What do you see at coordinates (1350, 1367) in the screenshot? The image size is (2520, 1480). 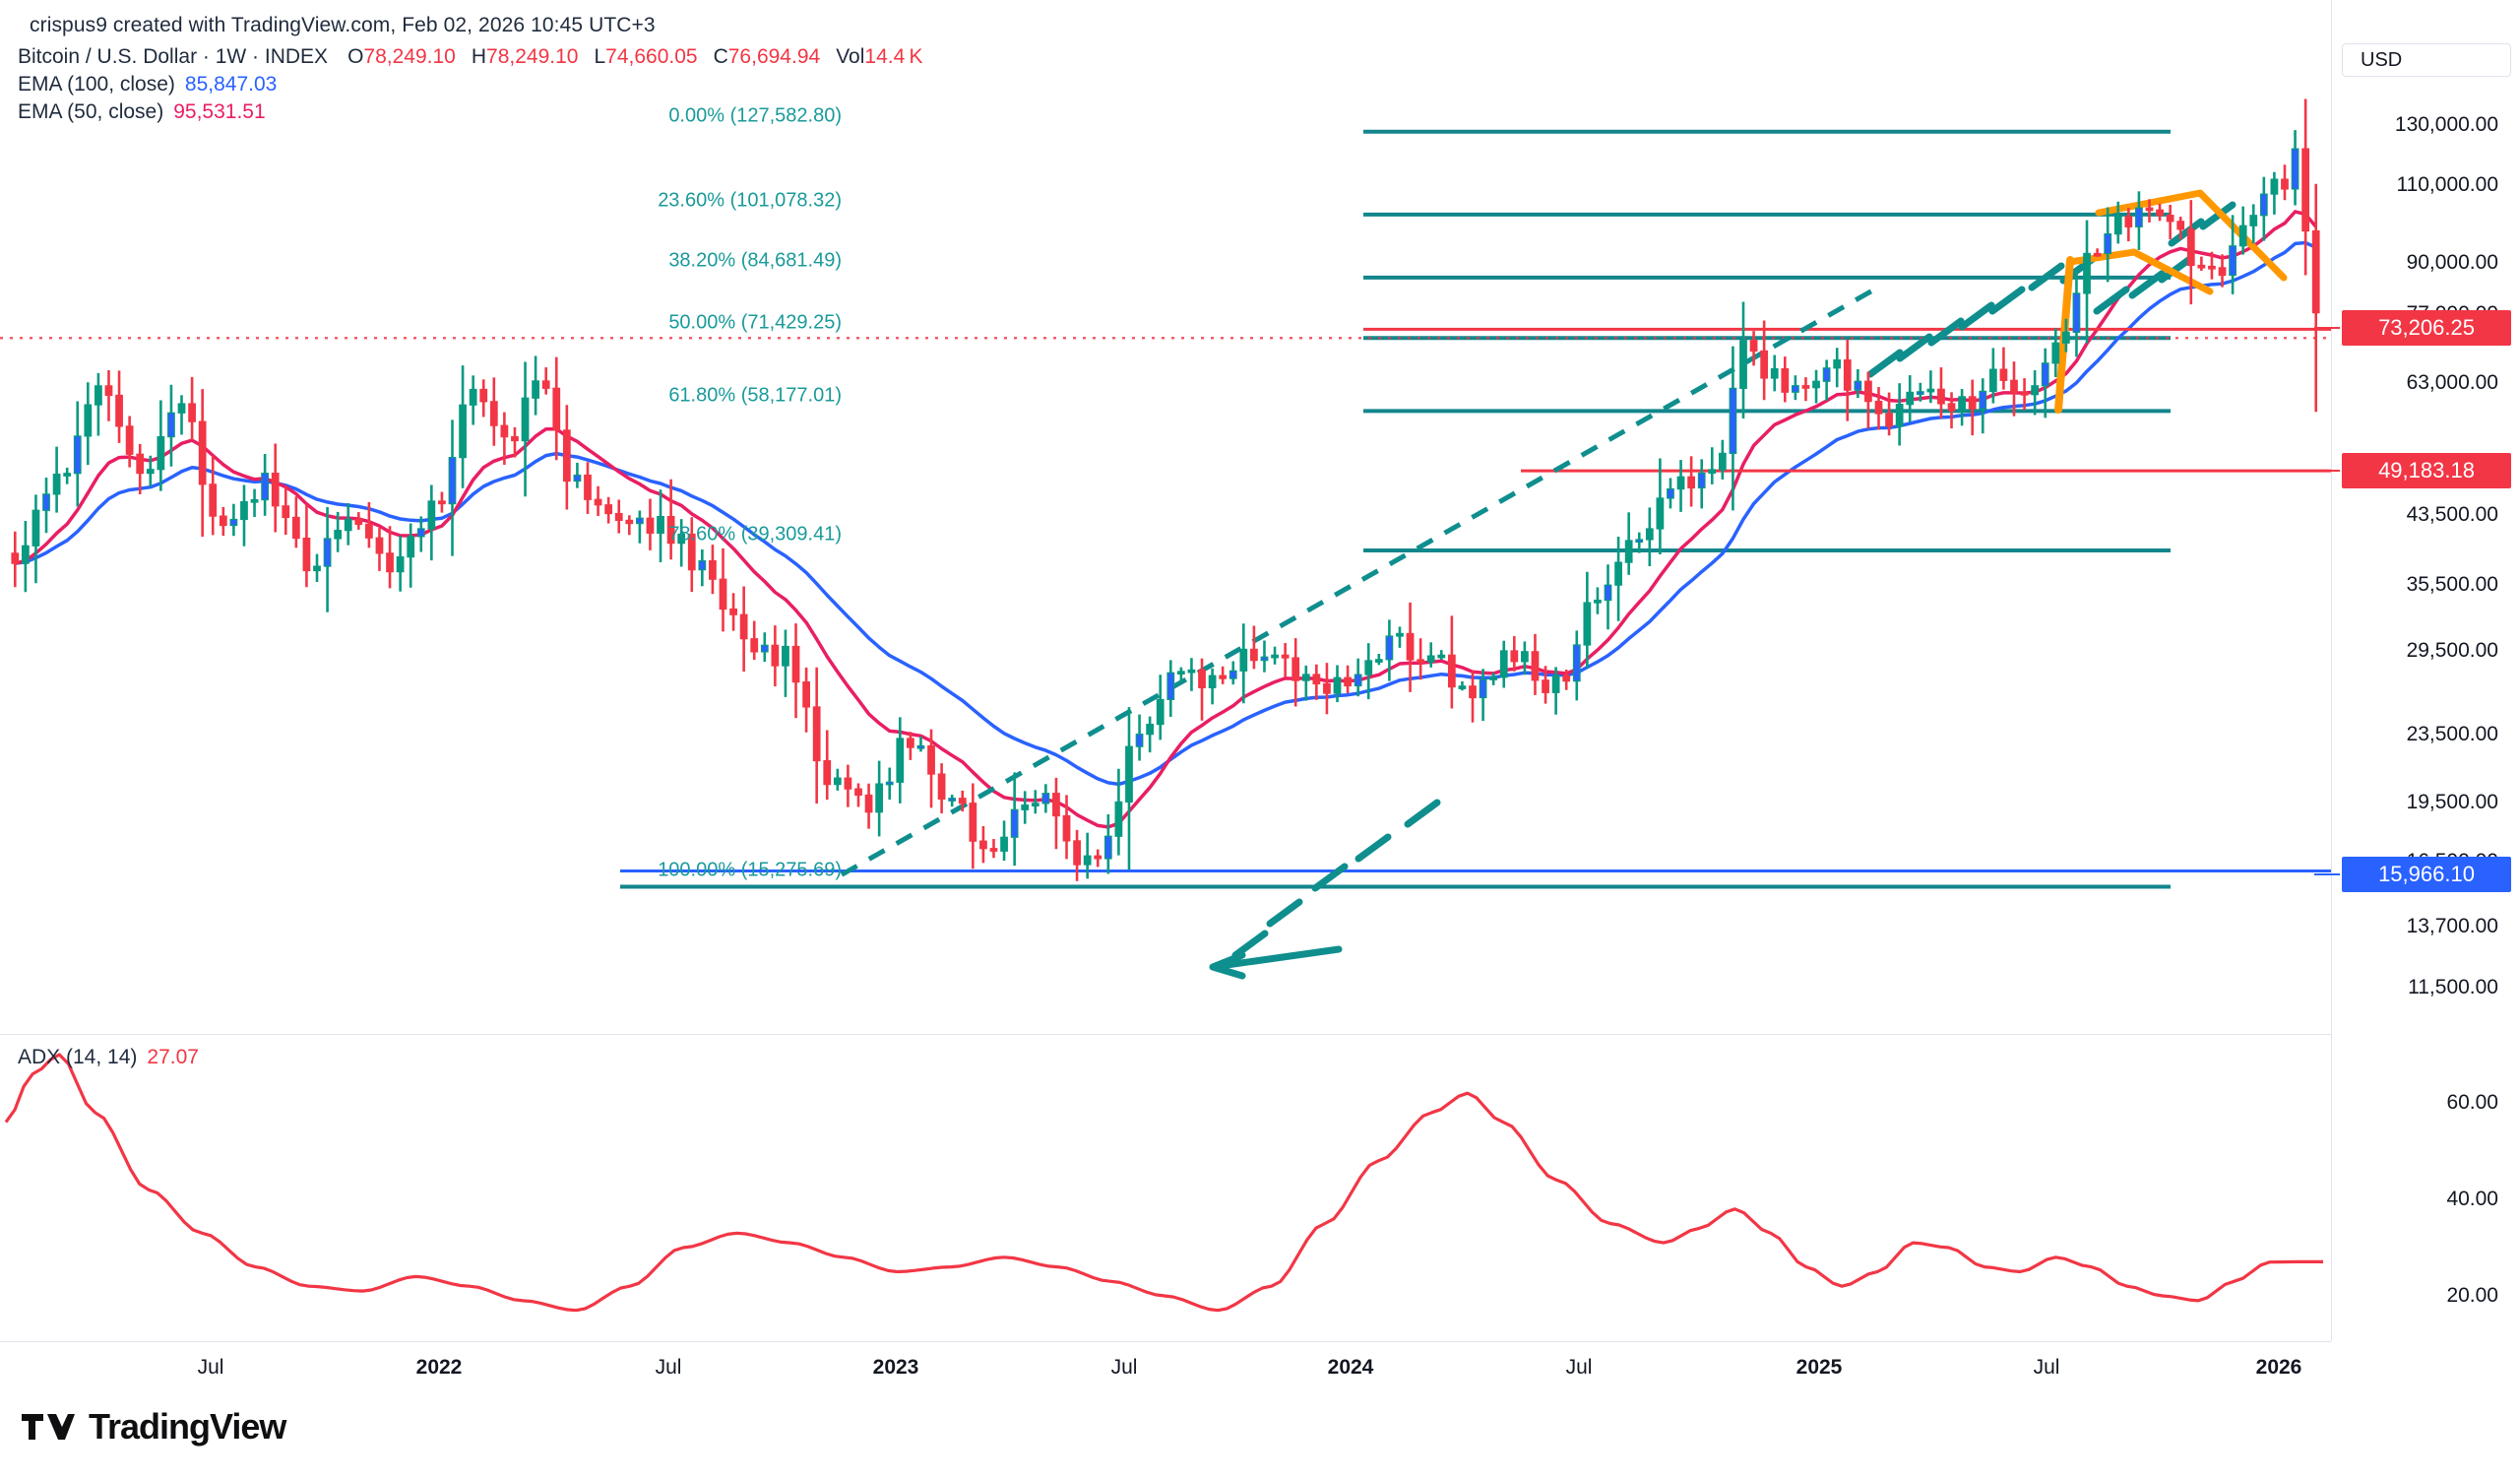 I see `time-axis-tick: 2024` at bounding box center [1350, 1367].